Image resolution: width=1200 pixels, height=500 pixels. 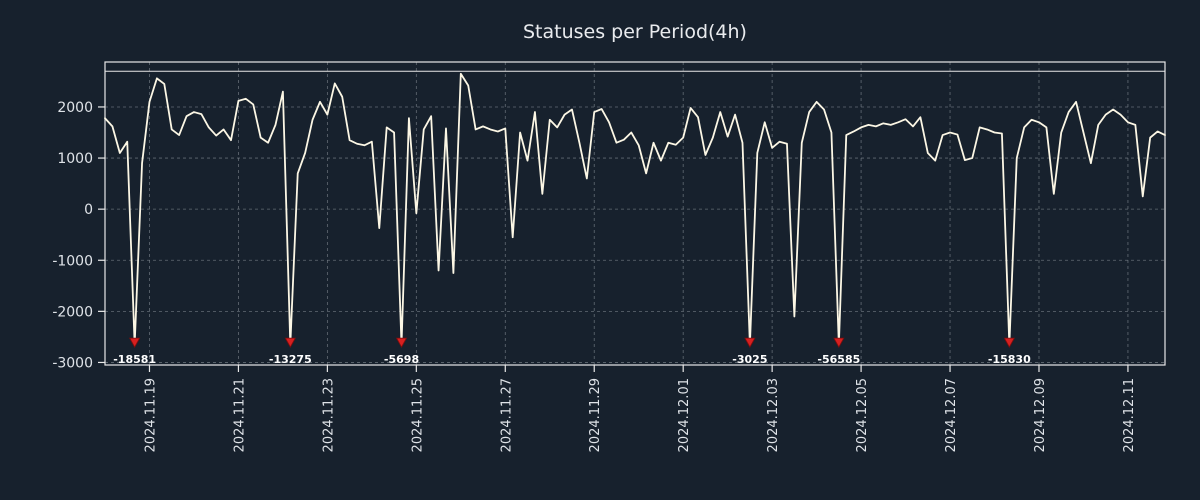 What do you see at coordinates (290, 359) in the screenshot?
I see `marker-value-label: -13275` at bounding box center [290, 359].